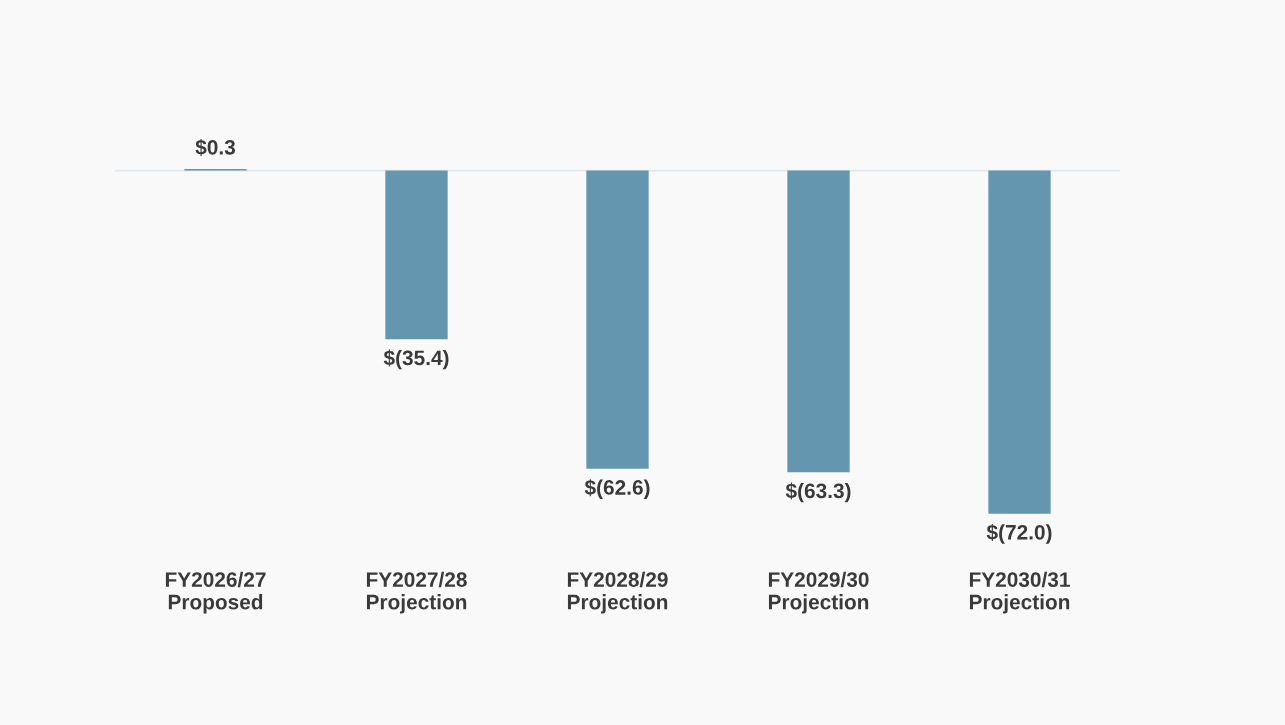 The width and height of the screenshot is (1285, 725). I want to click on data-label: $(72.0), so click(1019, 533).